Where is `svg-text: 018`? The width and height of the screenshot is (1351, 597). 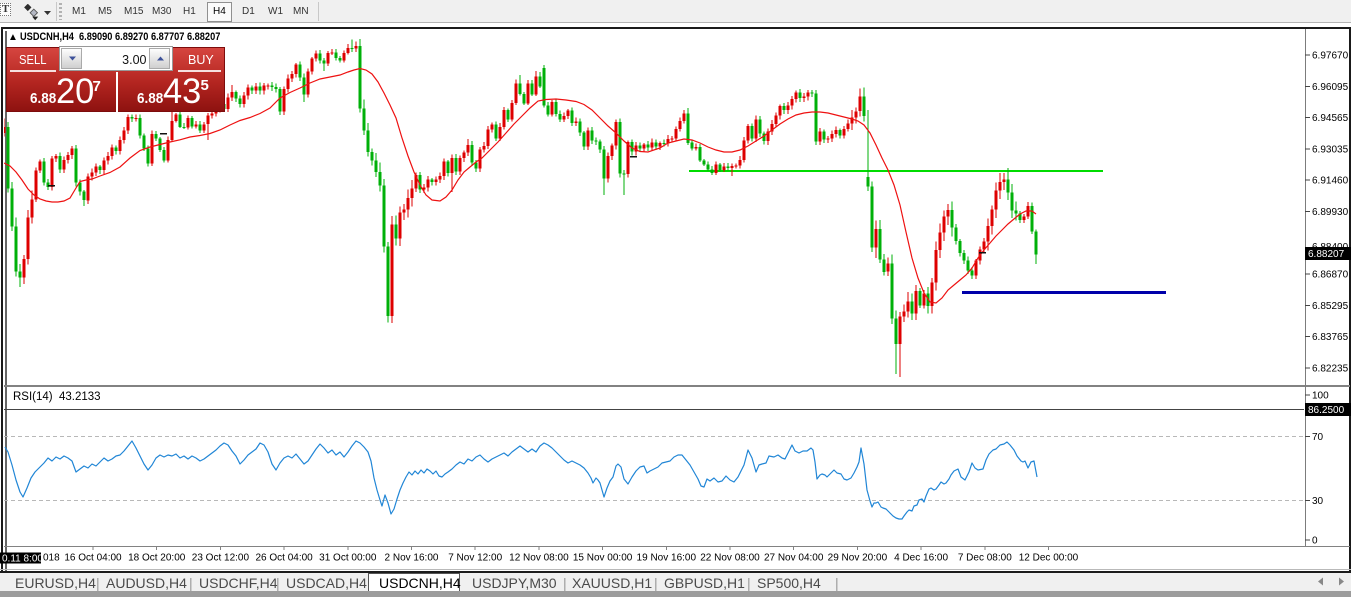
svg-text: 018 is located at coordinates (51, 558).